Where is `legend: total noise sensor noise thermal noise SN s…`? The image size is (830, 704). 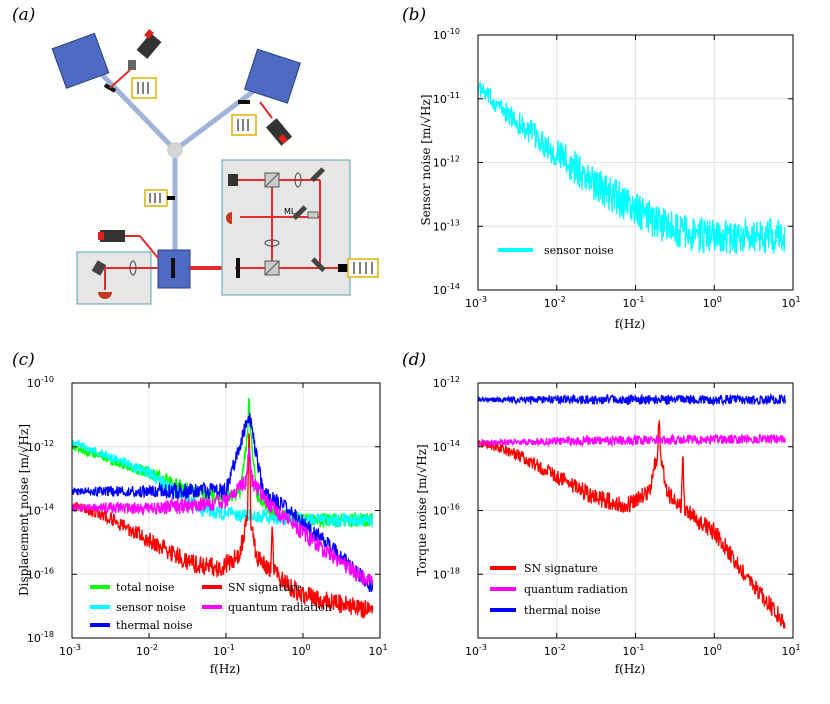
legend: total noise sensor noise thermal noise SN s… is located at coordinates (211, 606).